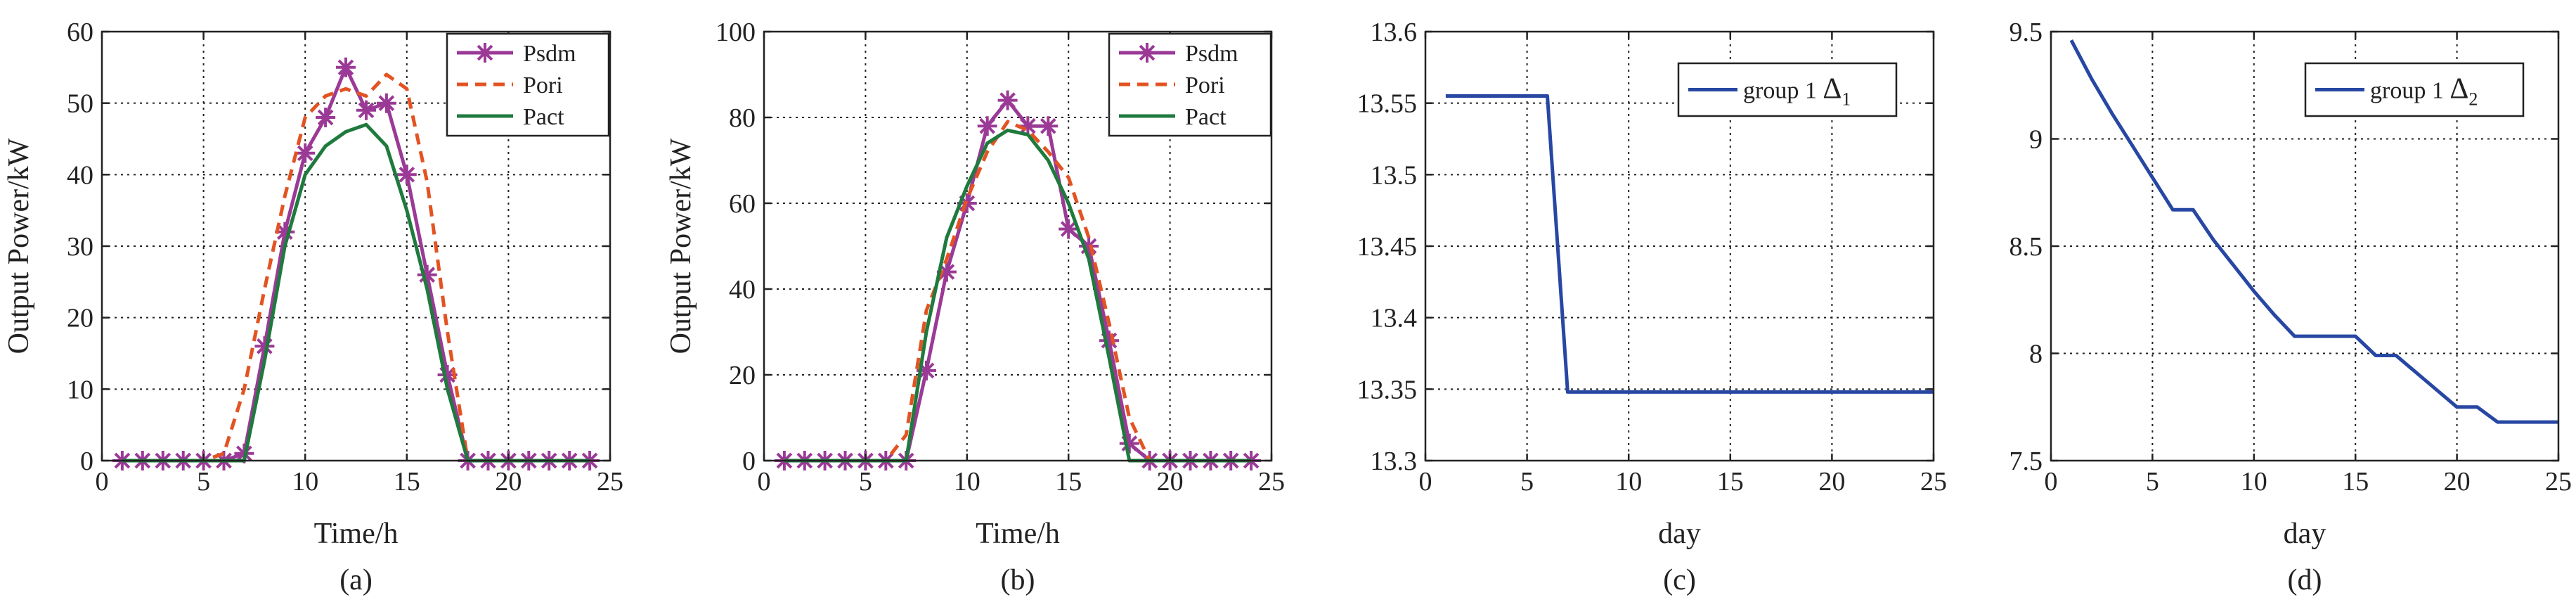 The height and width of the screenshot is (602, 2576). I want to click on y-tick-label: 30, so click(80, 247).